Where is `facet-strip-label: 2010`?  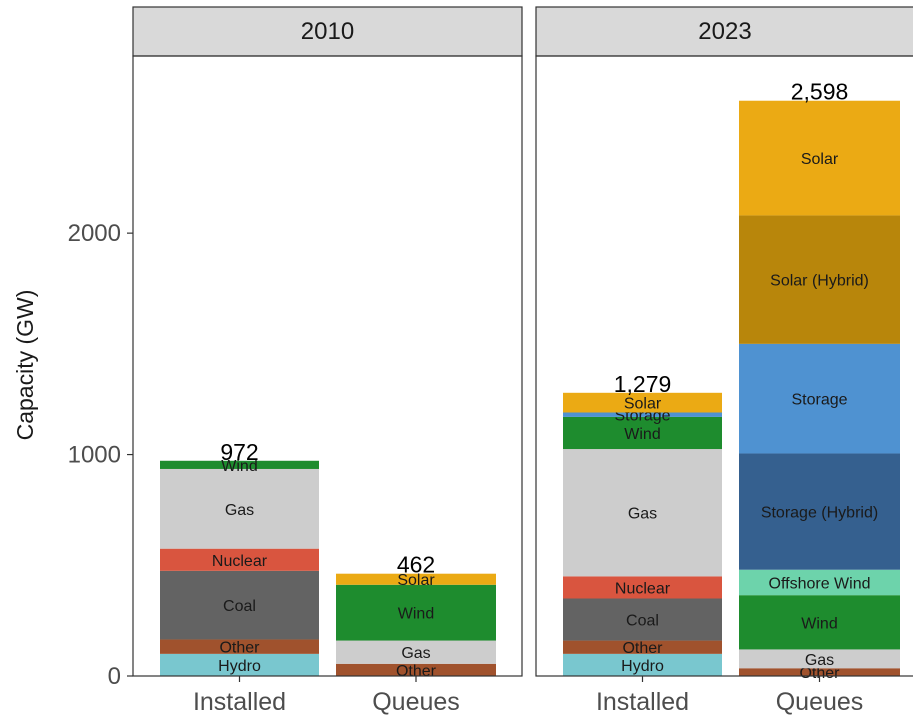 facet-strip-label: 2010 is located at coordinates (327, 31).